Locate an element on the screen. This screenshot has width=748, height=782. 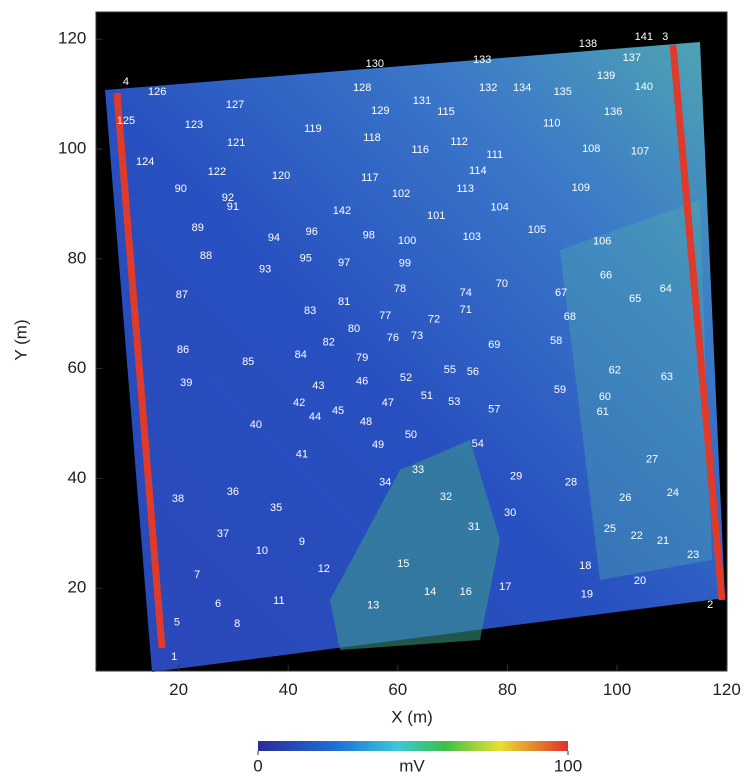
anomaly-label: 3 is located at coordinates (665, 37).